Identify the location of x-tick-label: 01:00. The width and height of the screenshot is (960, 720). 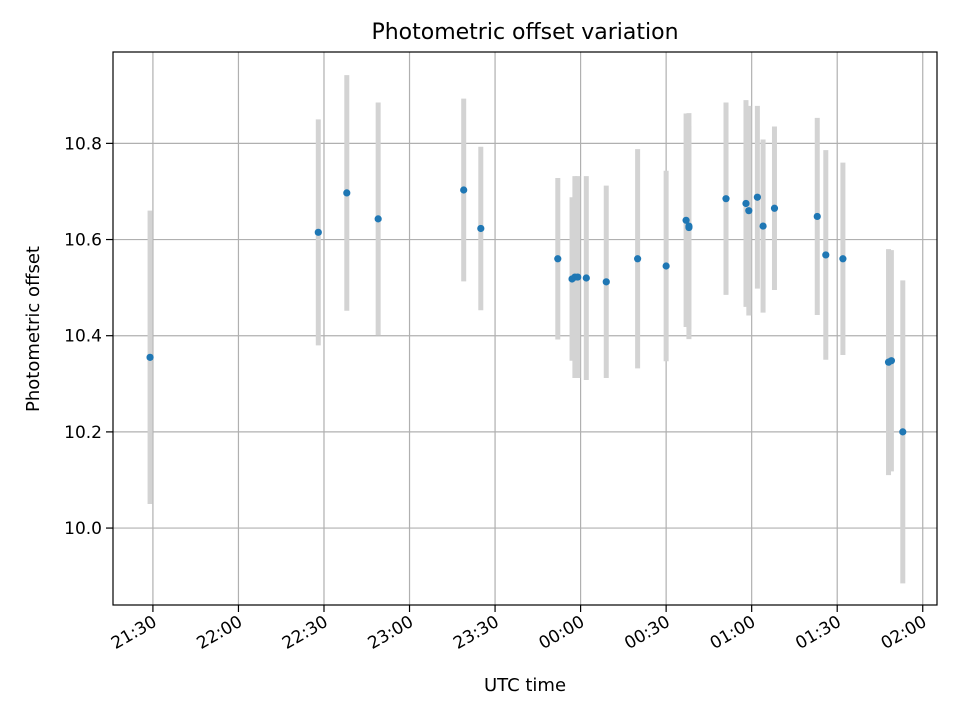
(733, 633).